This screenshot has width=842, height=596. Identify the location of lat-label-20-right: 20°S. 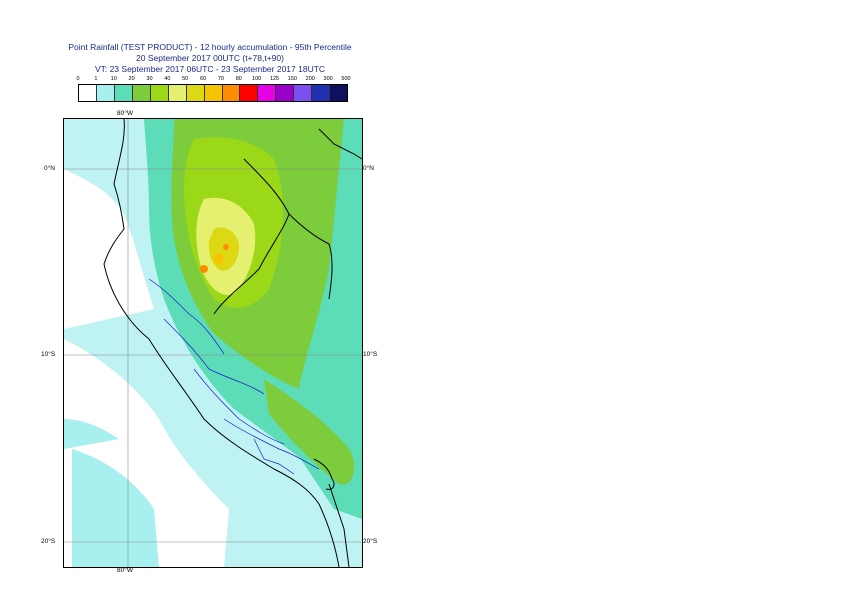
(370, 541).